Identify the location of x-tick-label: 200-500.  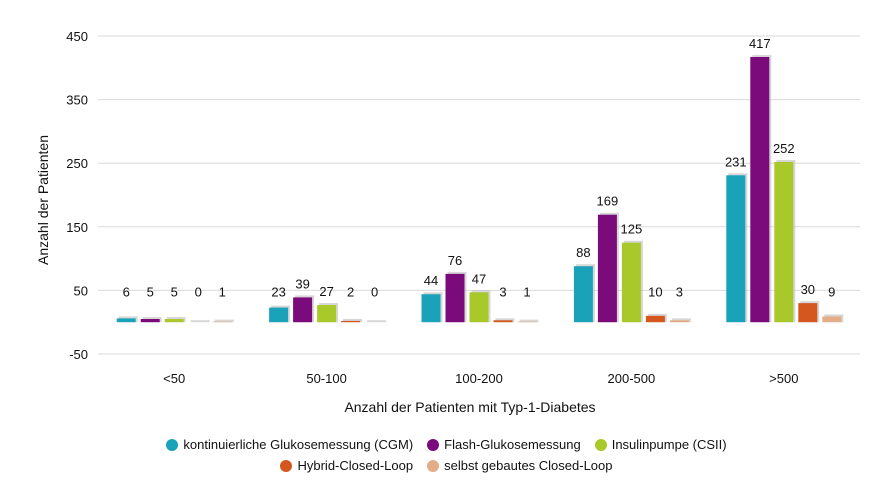
(632, 378).